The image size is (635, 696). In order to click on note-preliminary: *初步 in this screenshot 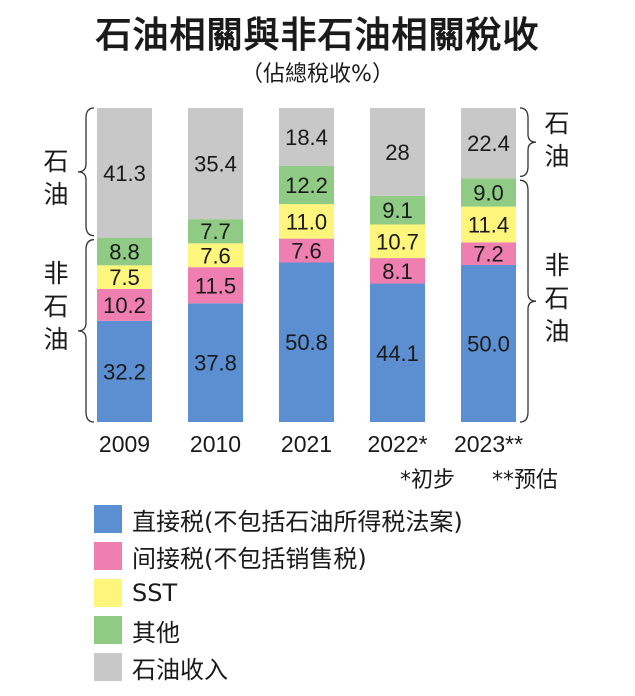, I will do `click(428, 480)`.